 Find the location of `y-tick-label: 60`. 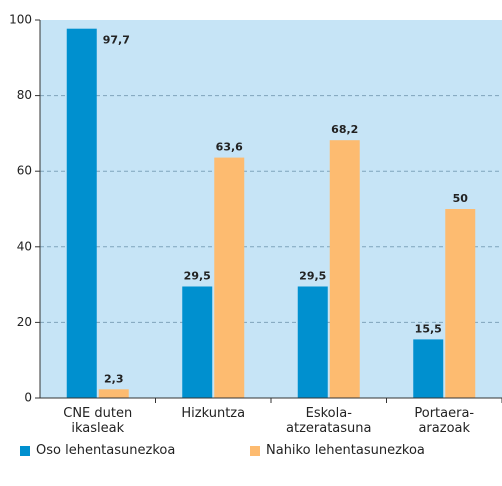

y-tick-label: 60 is located at coordinates (24, 171).